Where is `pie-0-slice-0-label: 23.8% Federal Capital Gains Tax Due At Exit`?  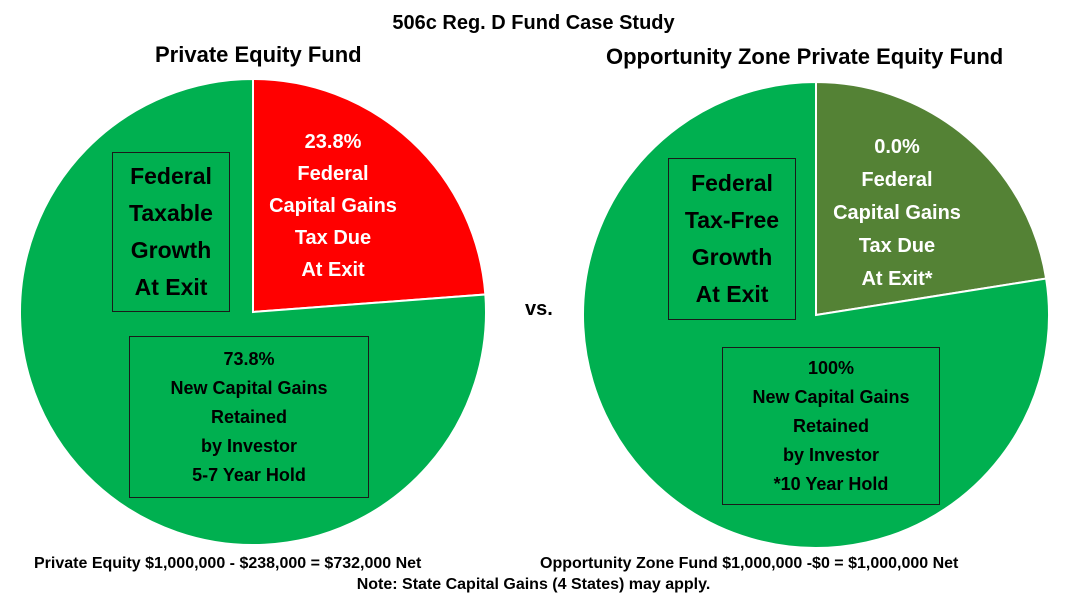 pie-0-slice-0-label: 23.8% Federal Capital Gains Tax Due At Exit is located at coordinates (333, 206).